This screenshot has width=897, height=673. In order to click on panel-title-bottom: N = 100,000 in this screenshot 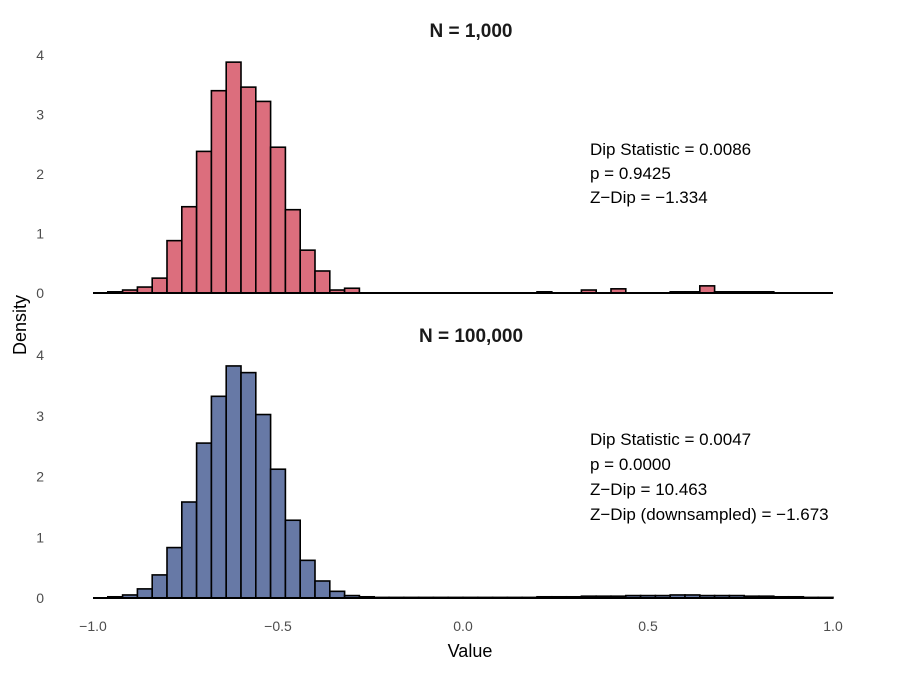, I will do `click(471, 336)`.